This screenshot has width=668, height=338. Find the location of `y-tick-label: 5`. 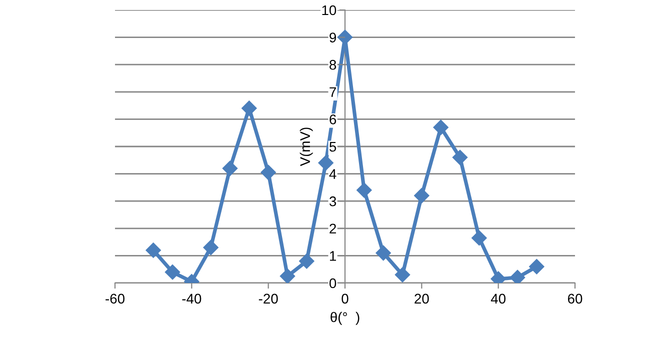

y-tick-label: 5 is located at coordinates (333, 147).